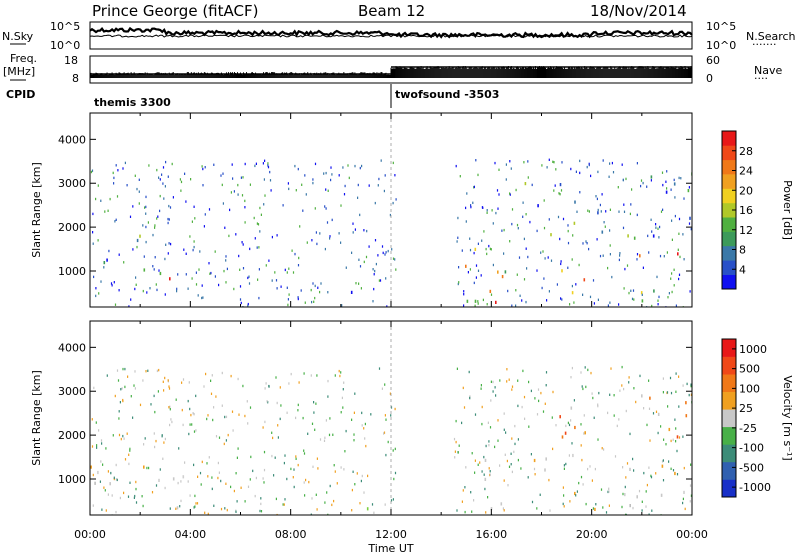 Image resolution: width=800 pixels, height=558 pixels. I want to click on velocity-colorbar-label: Velocity [m s⁻¹], so click(787, 417).